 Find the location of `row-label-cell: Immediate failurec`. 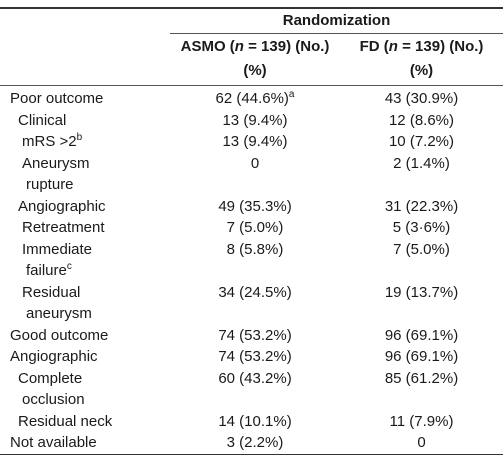

row-label-cell: Immediate failurec is located at coordinates (85, 260).